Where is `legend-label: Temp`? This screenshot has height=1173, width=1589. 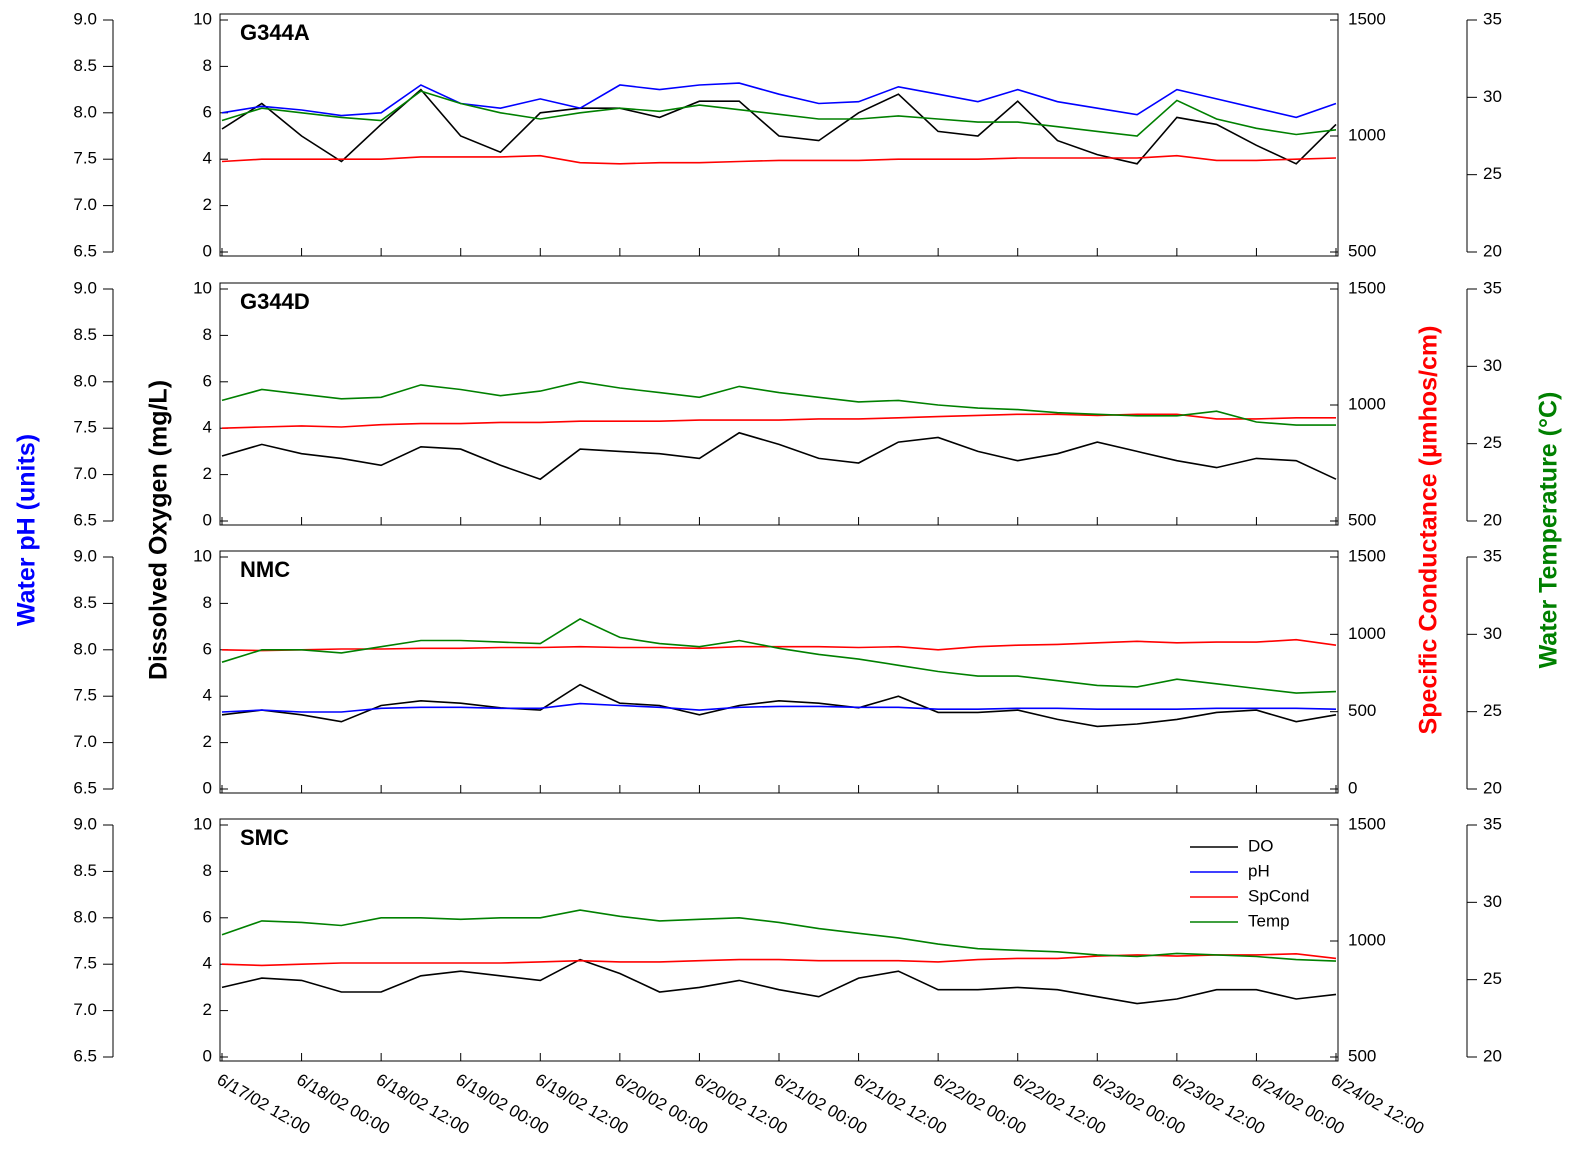 legend-label: Temp is located at coordinates (1269, 920).